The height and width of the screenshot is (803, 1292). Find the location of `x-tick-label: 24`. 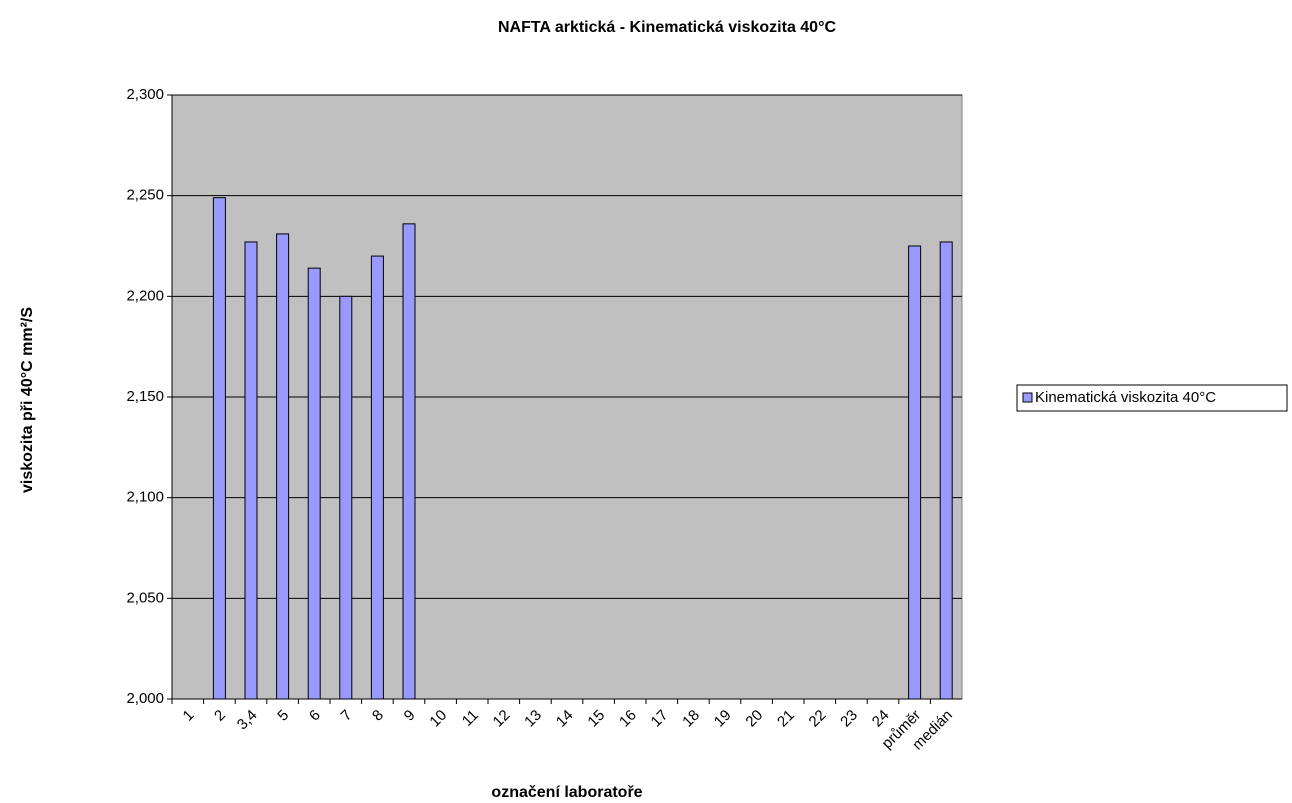

x-tick-label: 24 is located at coordinates (881, 719).